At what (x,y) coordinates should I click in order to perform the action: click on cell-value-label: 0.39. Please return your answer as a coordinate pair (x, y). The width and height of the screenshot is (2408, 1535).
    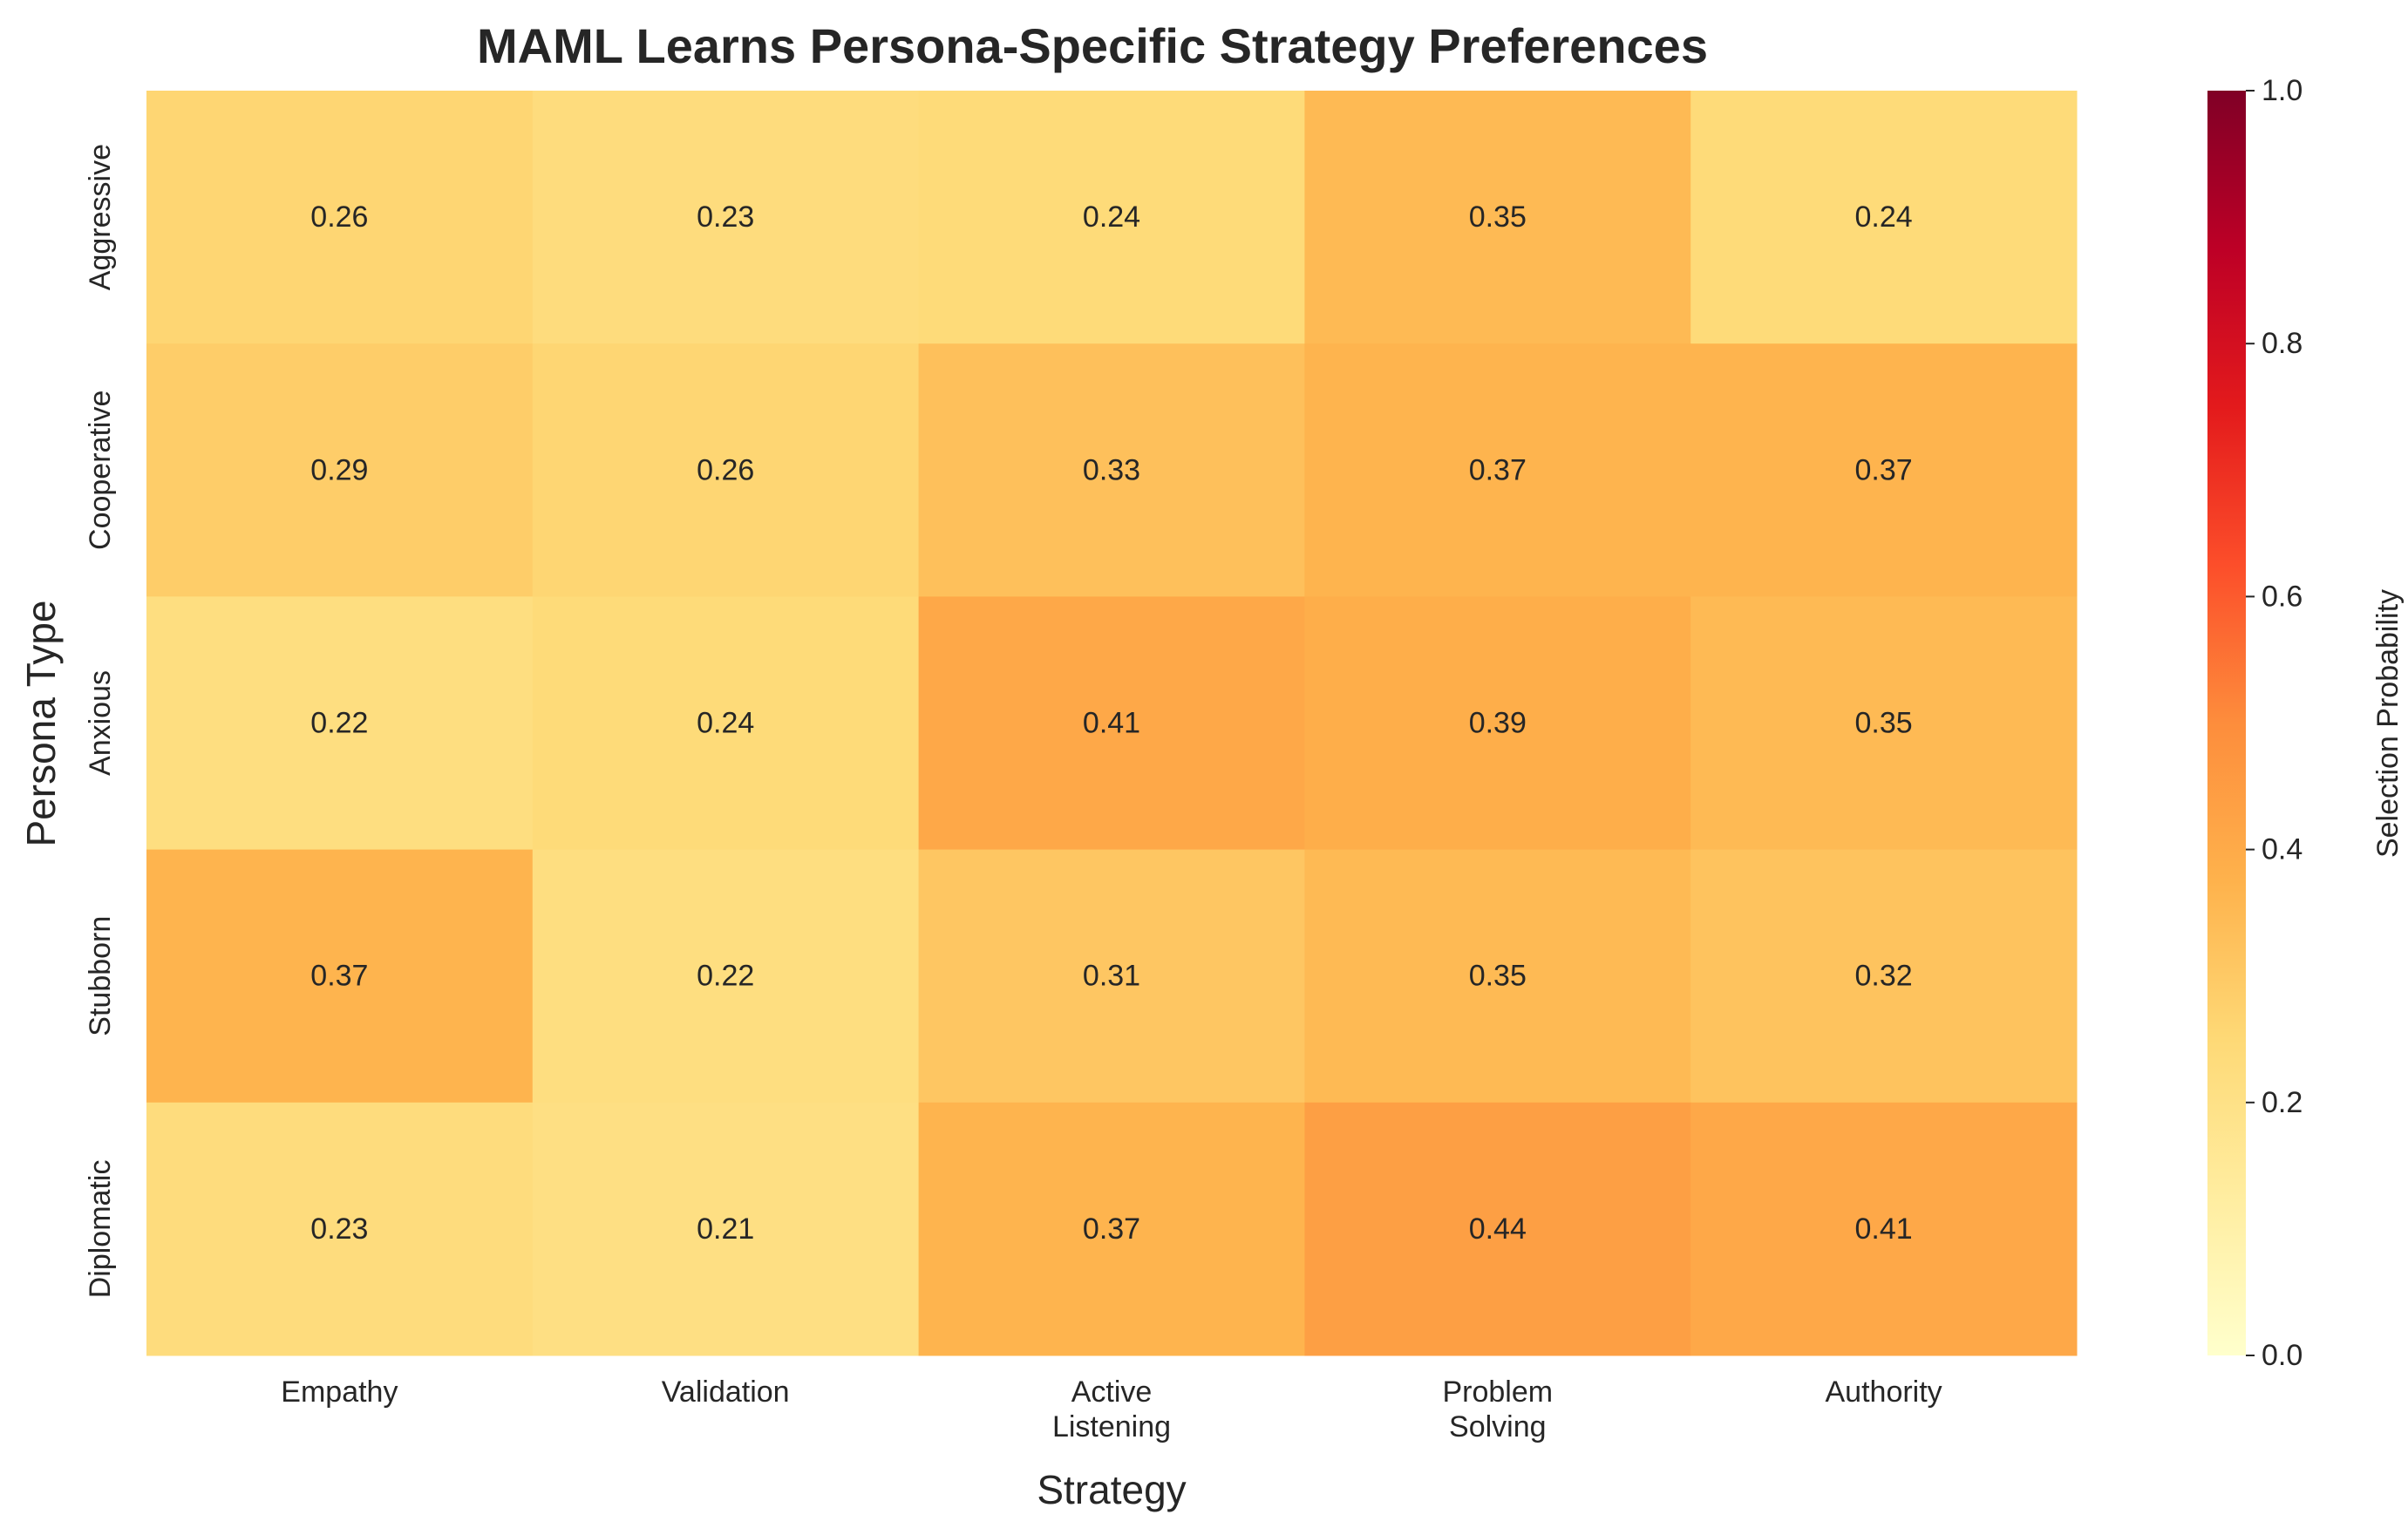
    Looking at the image, I should click on (1498, 724).